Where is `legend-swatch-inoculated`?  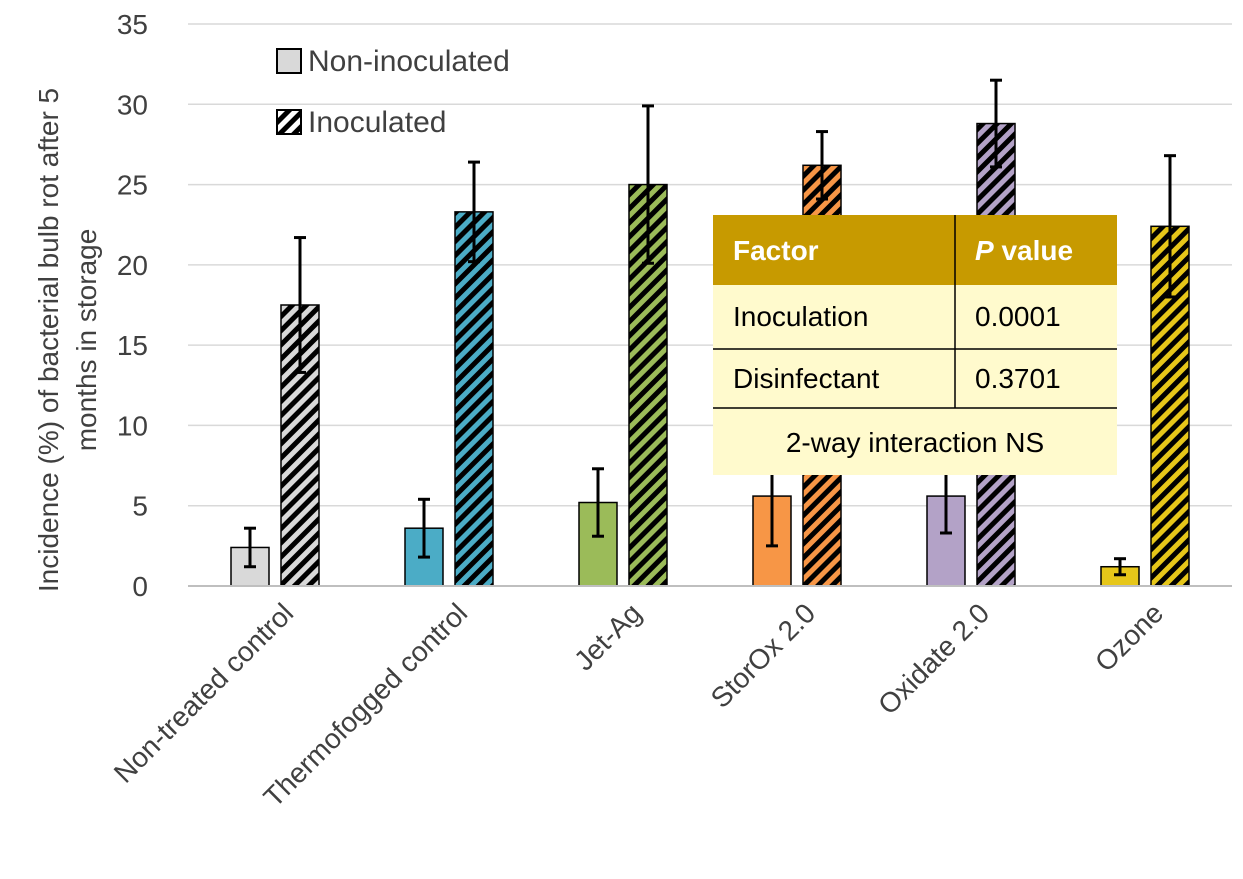
legend-swatch-inoculated is located at coordinates (289, 122).